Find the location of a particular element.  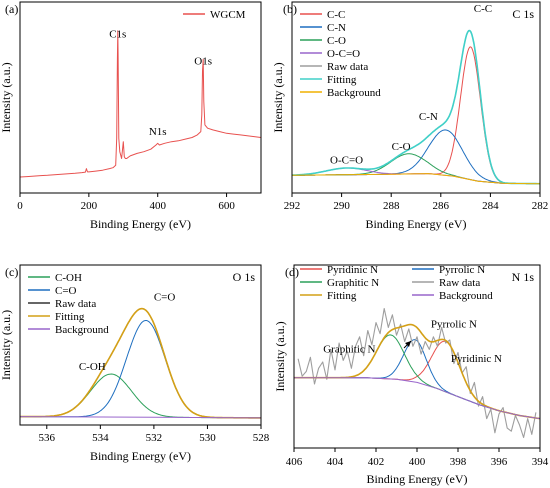

x-tick-label: 534 is located at coordinates (100, 438).